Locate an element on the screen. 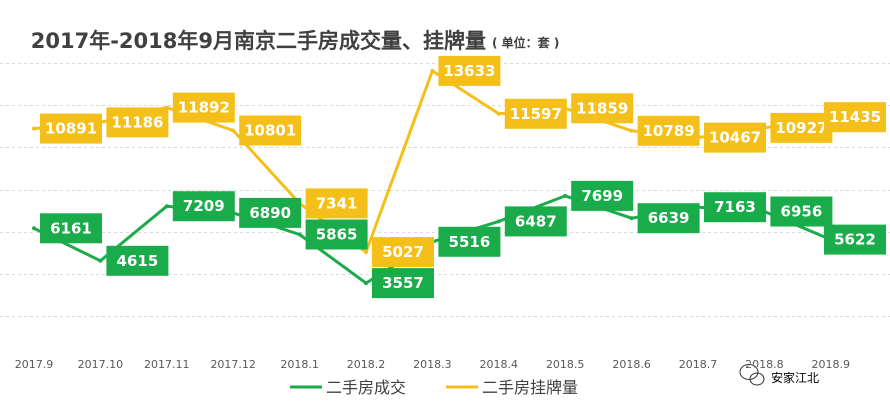 Image resolution: width=890 pixels, height=416 pixels. data-label: 10467 is located at coordinates (735, 138).